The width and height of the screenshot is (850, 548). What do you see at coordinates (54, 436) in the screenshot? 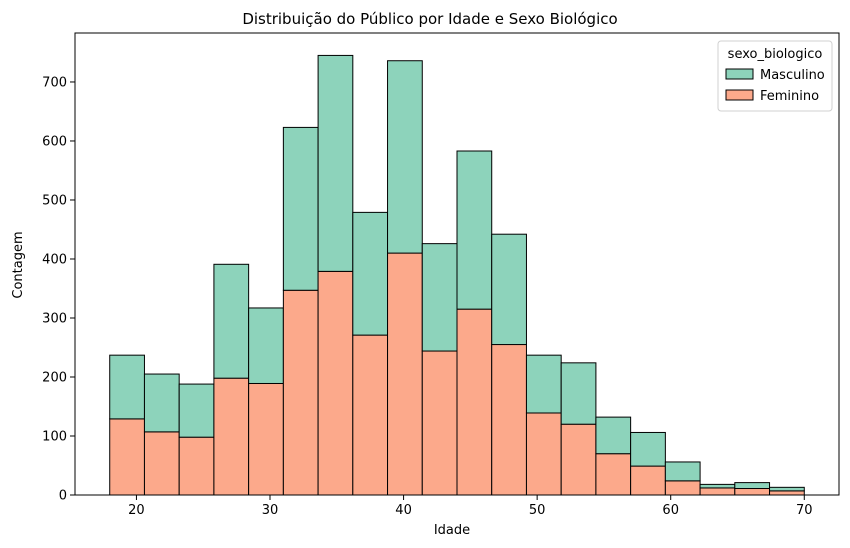
I see `y-tick-label: 100` at bounding box center [54, 436].